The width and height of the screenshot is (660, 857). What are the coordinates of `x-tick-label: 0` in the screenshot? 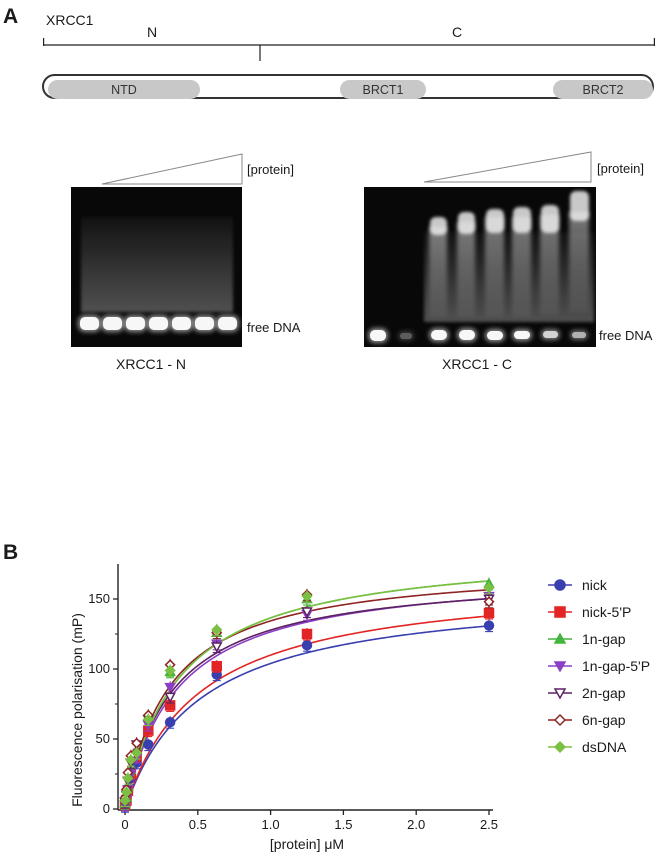 It's located at (124, 824).